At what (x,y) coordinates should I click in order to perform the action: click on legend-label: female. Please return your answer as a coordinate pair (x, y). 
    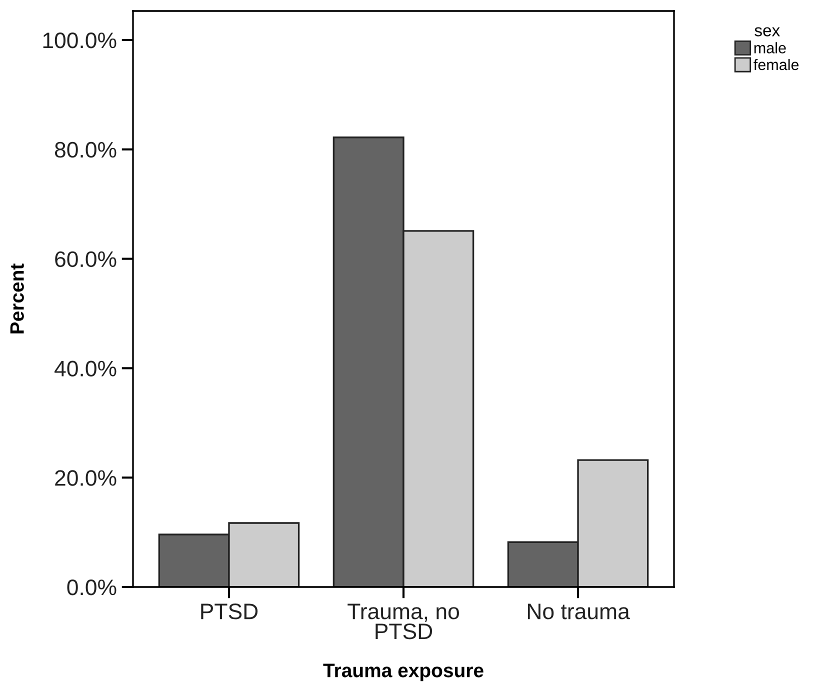
    Looking at the image, I should click on (776, 64).